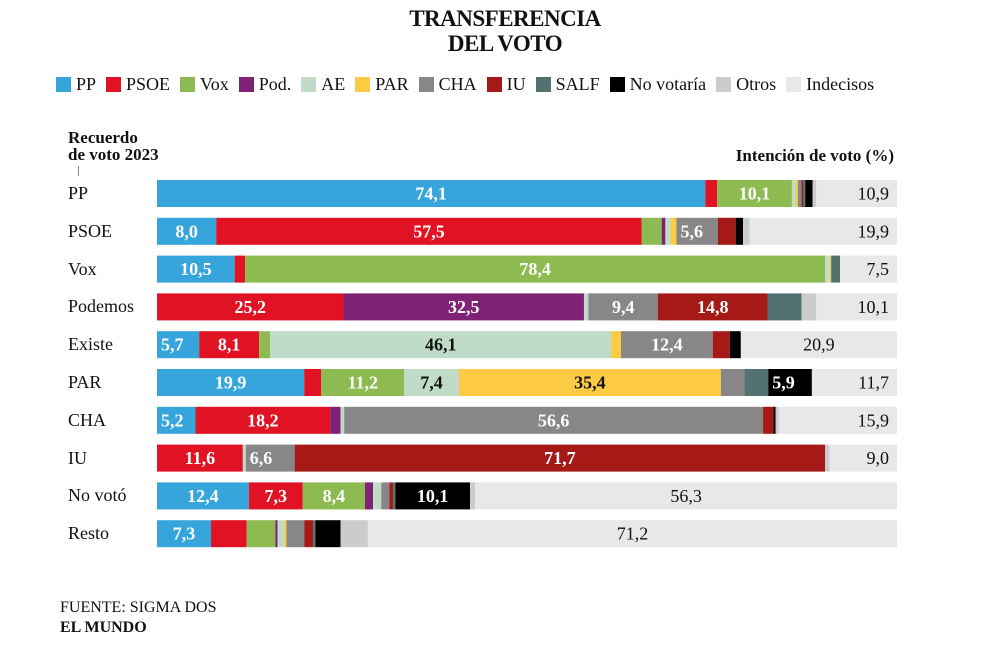 The height and width of the screenshot is (652, 998). I want to click on row-label: IU, so click(77, 457).